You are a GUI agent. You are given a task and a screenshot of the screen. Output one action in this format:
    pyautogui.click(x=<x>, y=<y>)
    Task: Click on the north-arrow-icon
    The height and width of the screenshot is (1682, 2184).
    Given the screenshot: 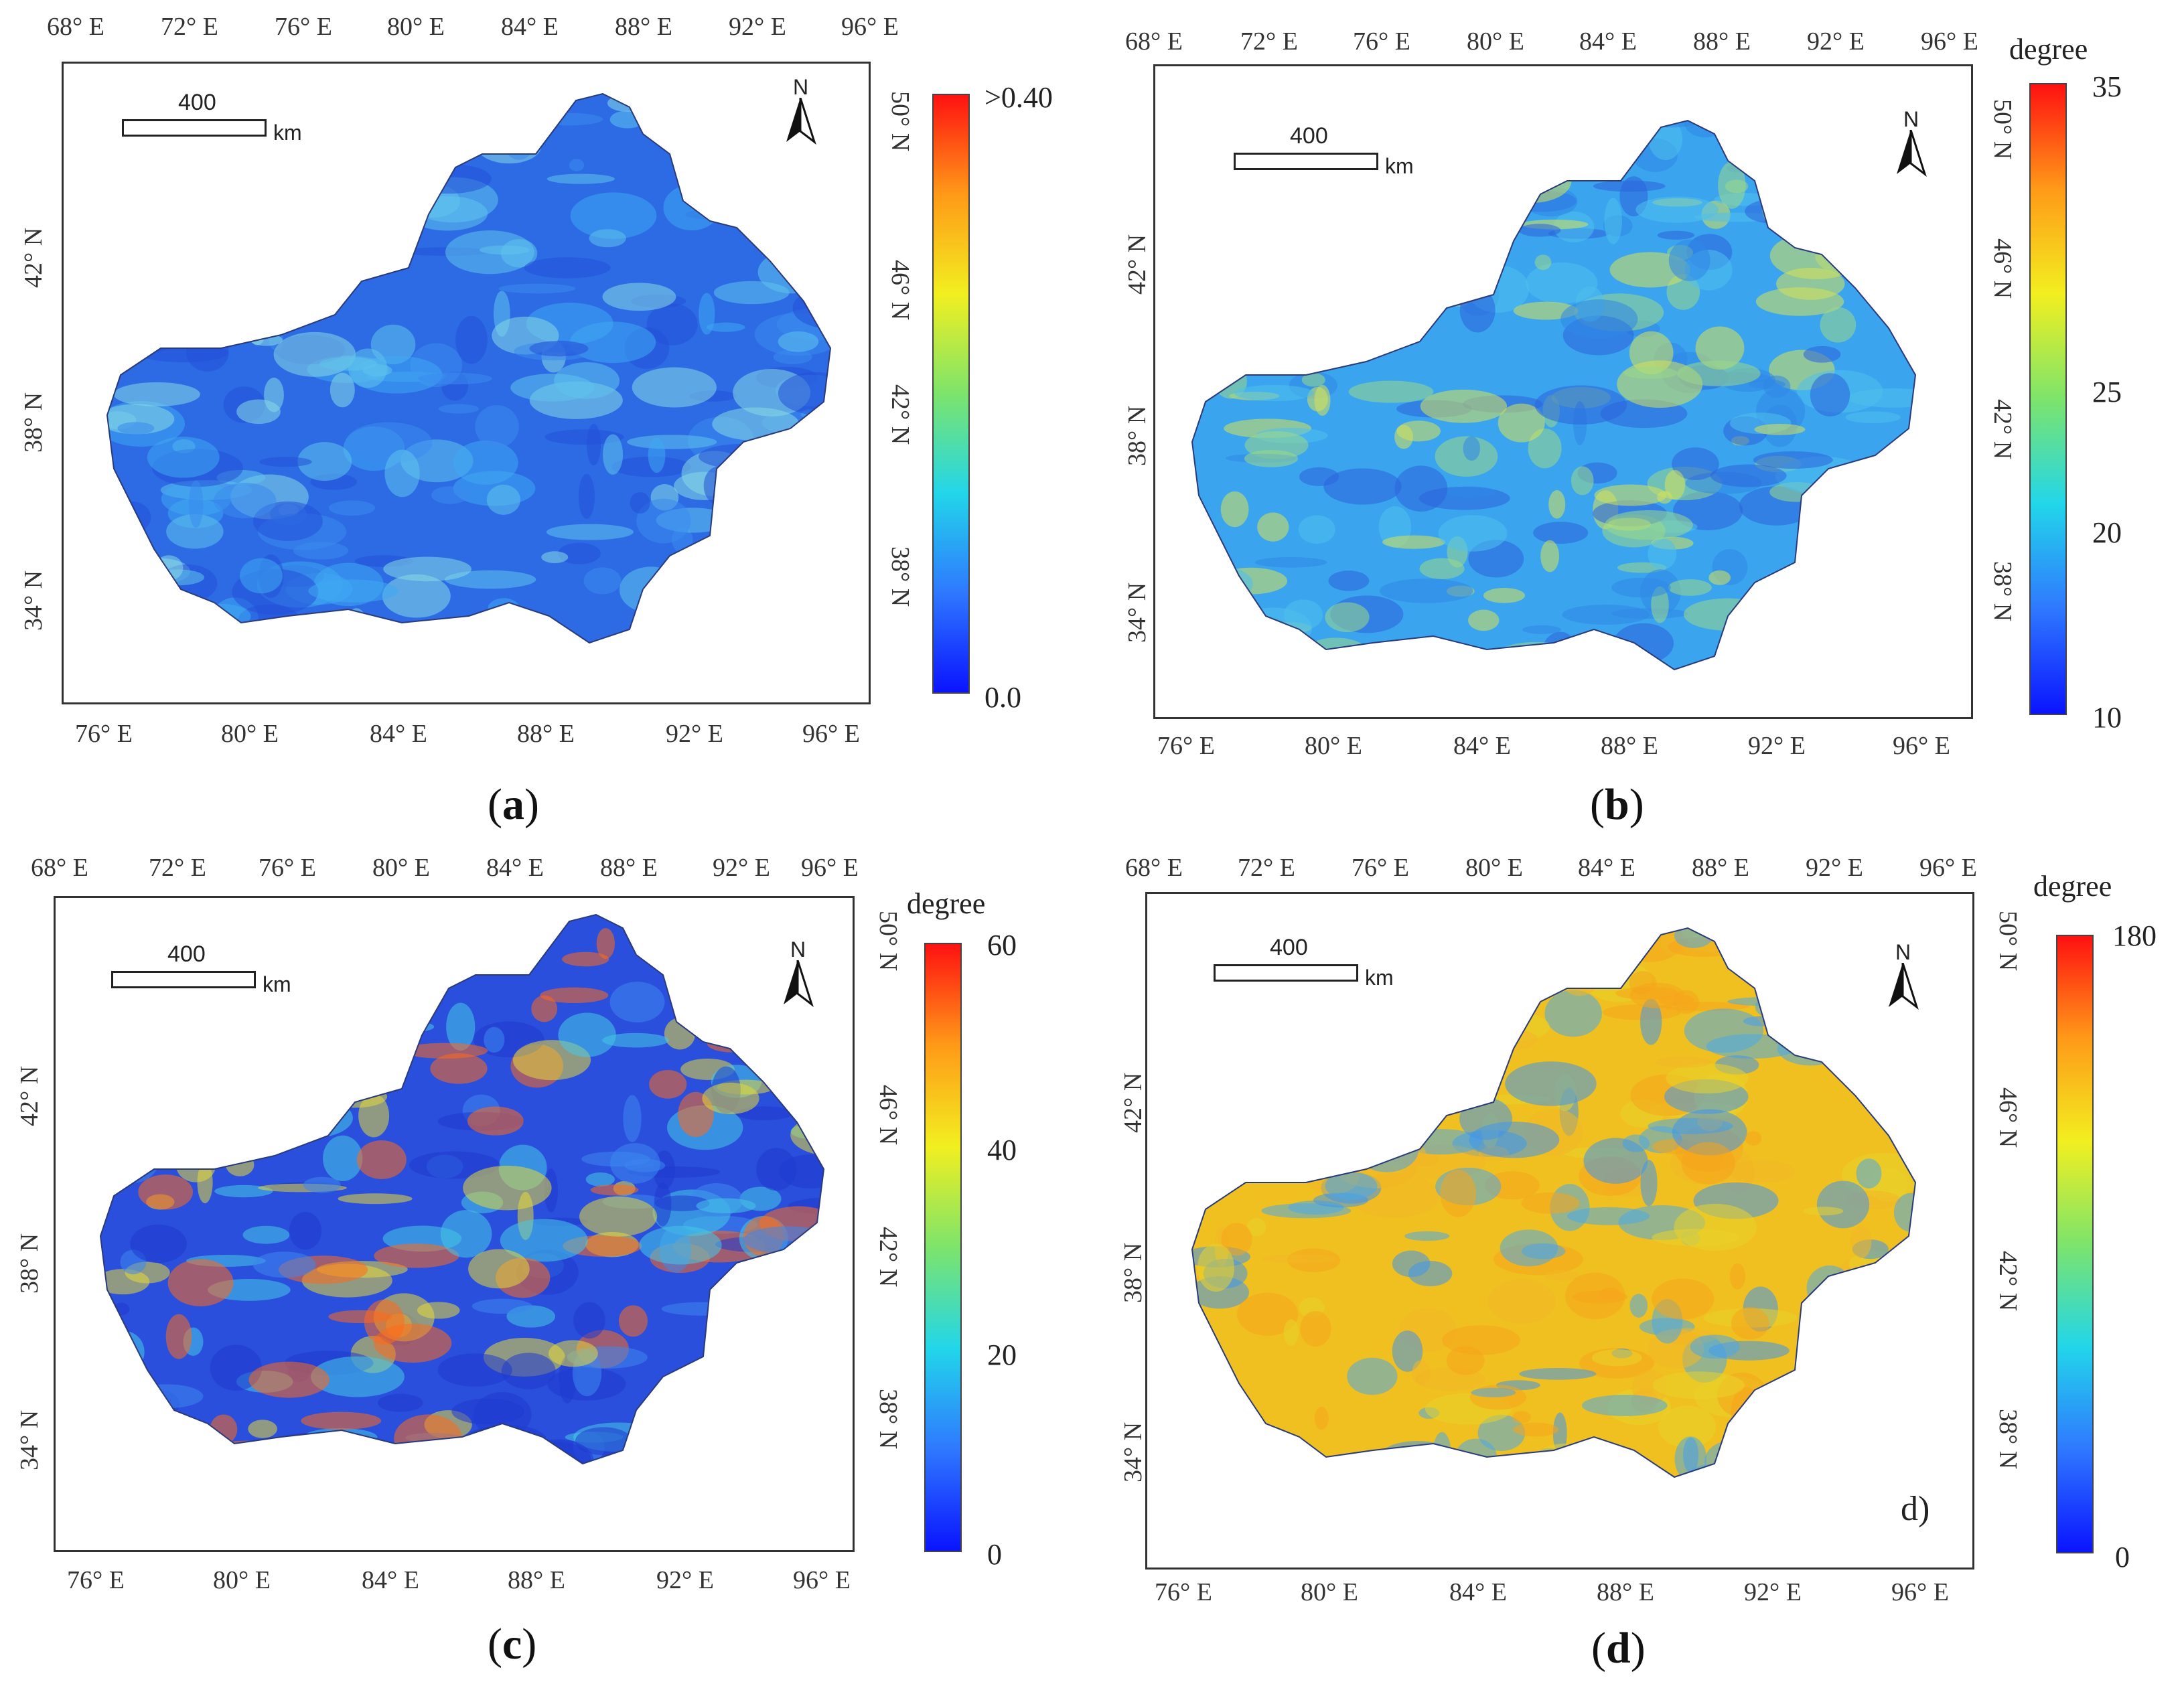 What is the action you would take?
    pyautogui.click(x=1912, y=153)
    